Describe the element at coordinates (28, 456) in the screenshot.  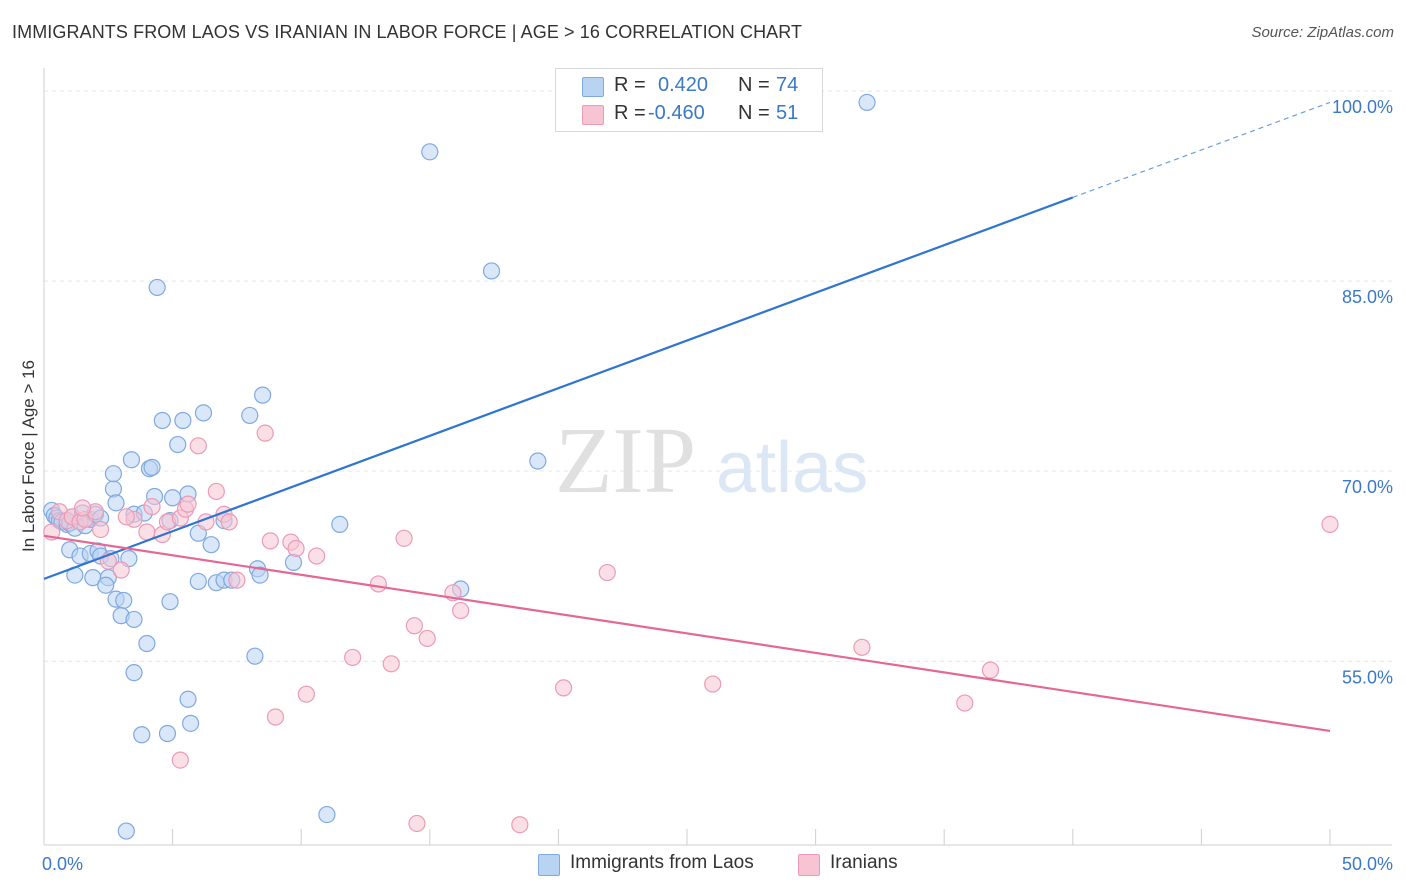
I see `y-axis-label: In Labor Force | Age > 16` at that location.